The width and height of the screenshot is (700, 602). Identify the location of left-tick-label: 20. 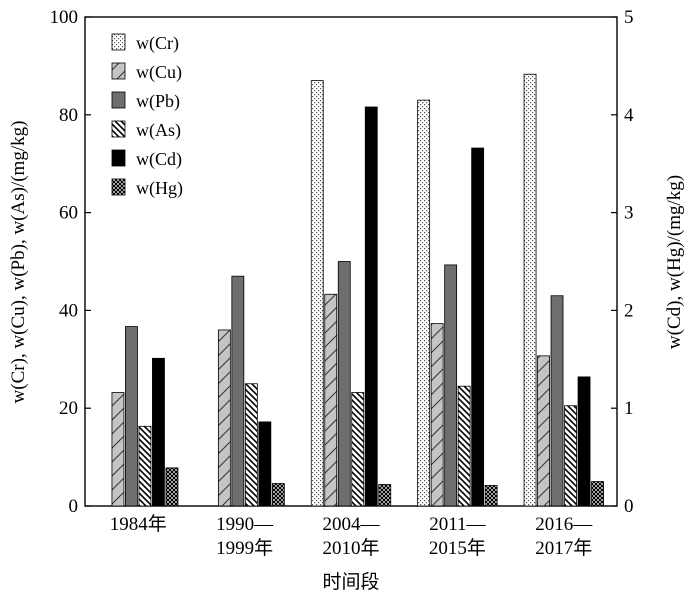
(68, 408).